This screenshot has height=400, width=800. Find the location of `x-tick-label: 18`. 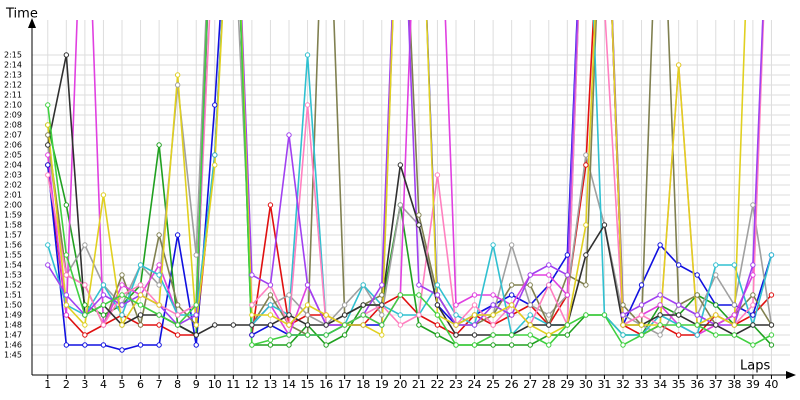

x-tick-label: 18 is located at coordinates (363, 384).